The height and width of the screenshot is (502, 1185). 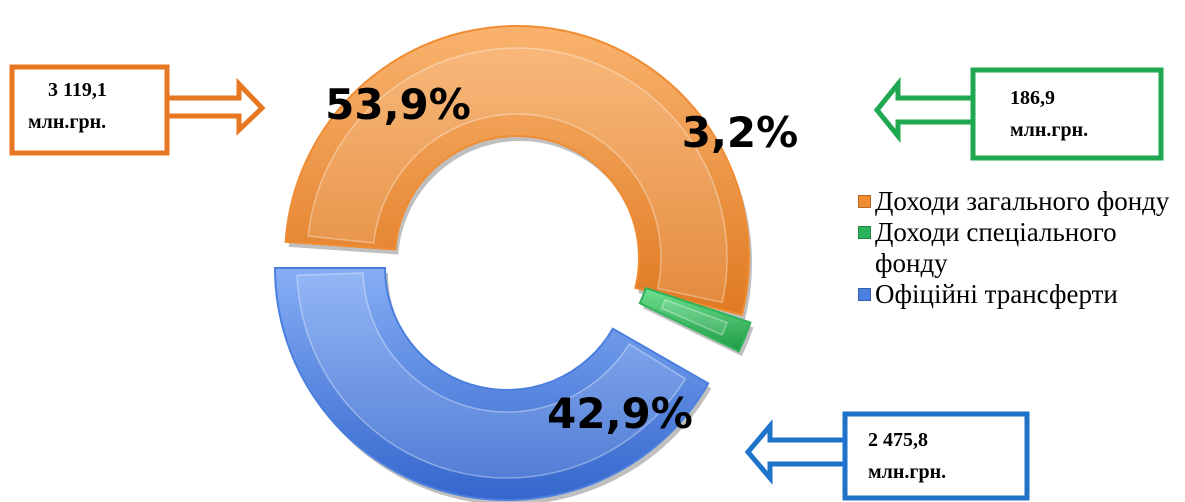 What do you see at coordinates (898, 440) in the screenshot?
I see `amount-value: 2 475,8` at bounding box center [898, 440].